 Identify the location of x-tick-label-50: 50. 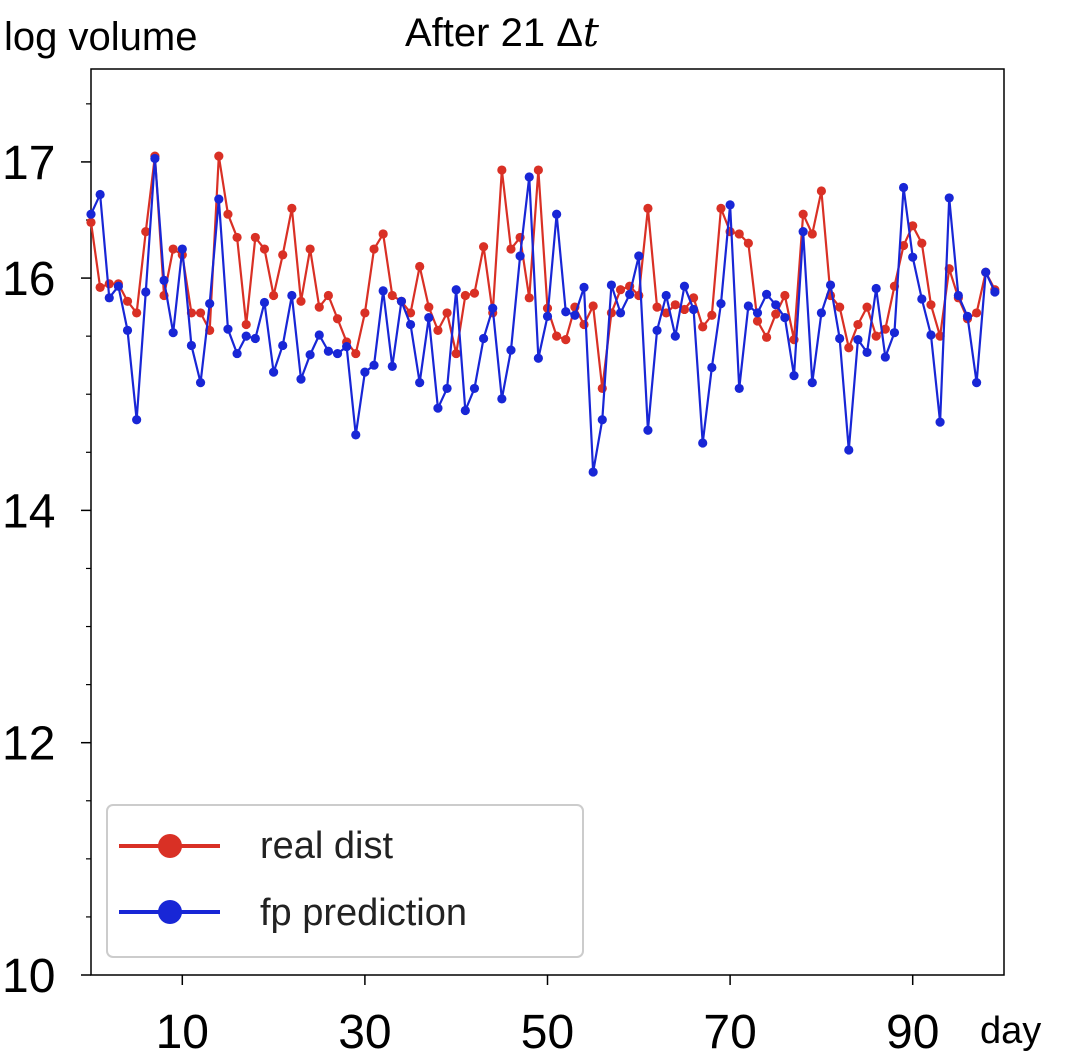
(547, 1032).